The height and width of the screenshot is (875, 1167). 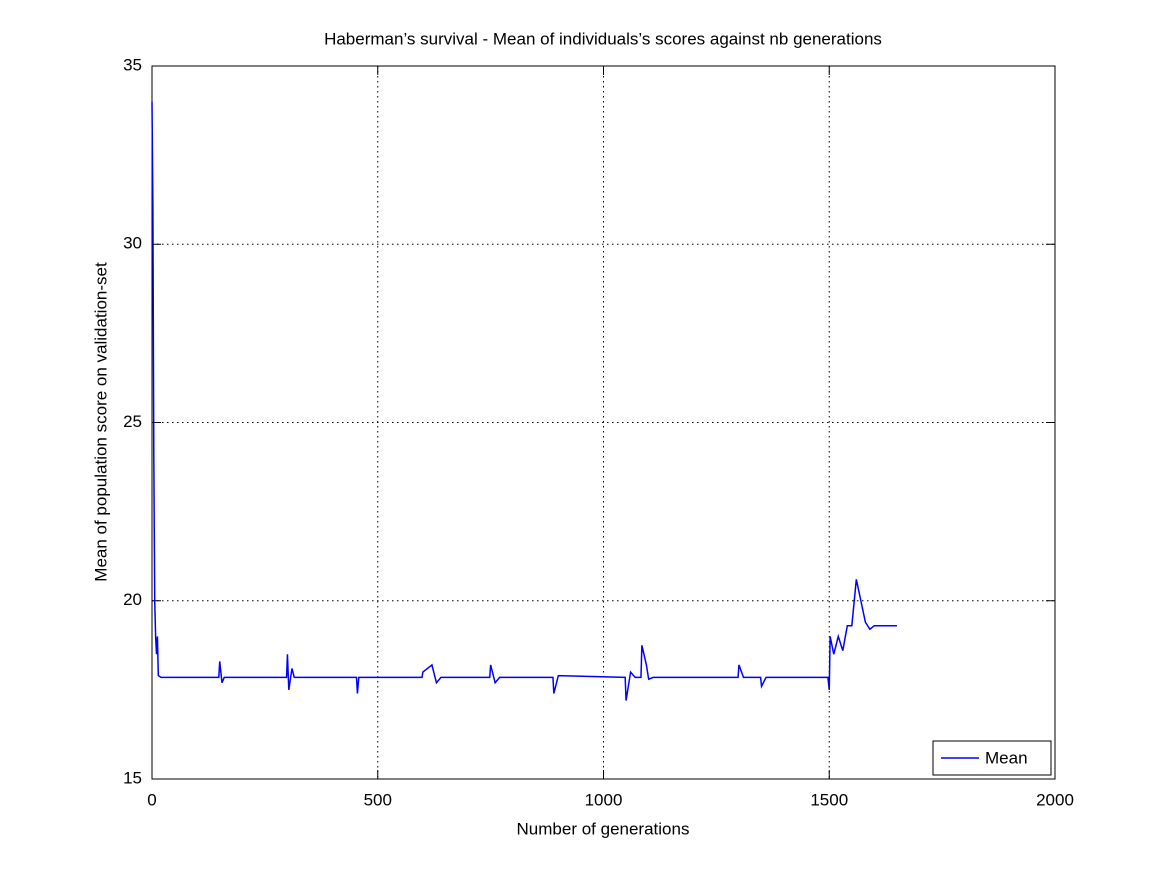 I want to click on legend-label: Mean, so click(x=1006, y=757).